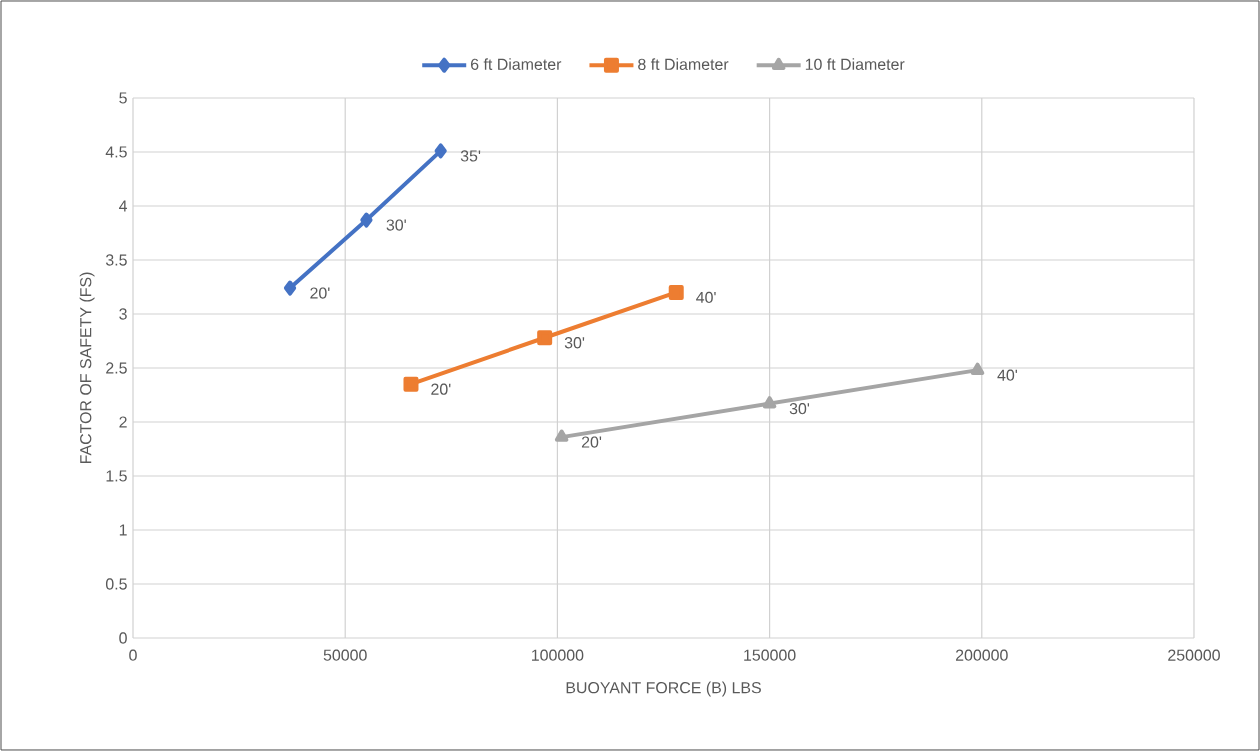 The width and height of the screenshot is (1260, 751). Describe the element at coordinates (663, 689) in the screenshot. I see `x-axis-title: BUOYANT FORCE (B) LBS` at that location.